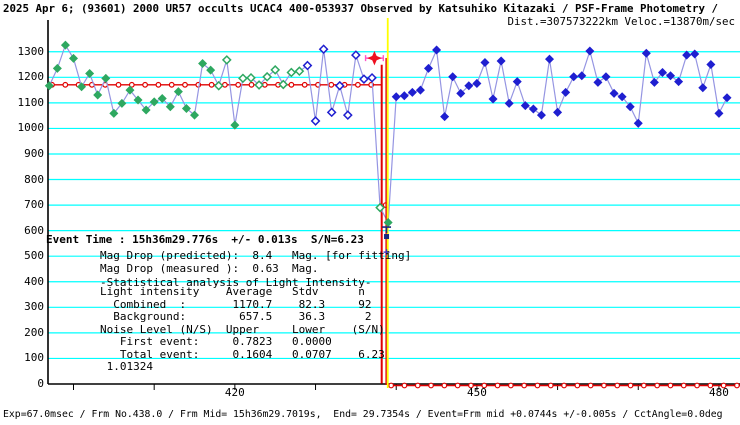  What do you see at coordinates (209, 268) in the screenshot?
I see `mag-drop-measured-text: Mag Drop (measured ): 0.63 Mag.` at bounding box center [209, 268].